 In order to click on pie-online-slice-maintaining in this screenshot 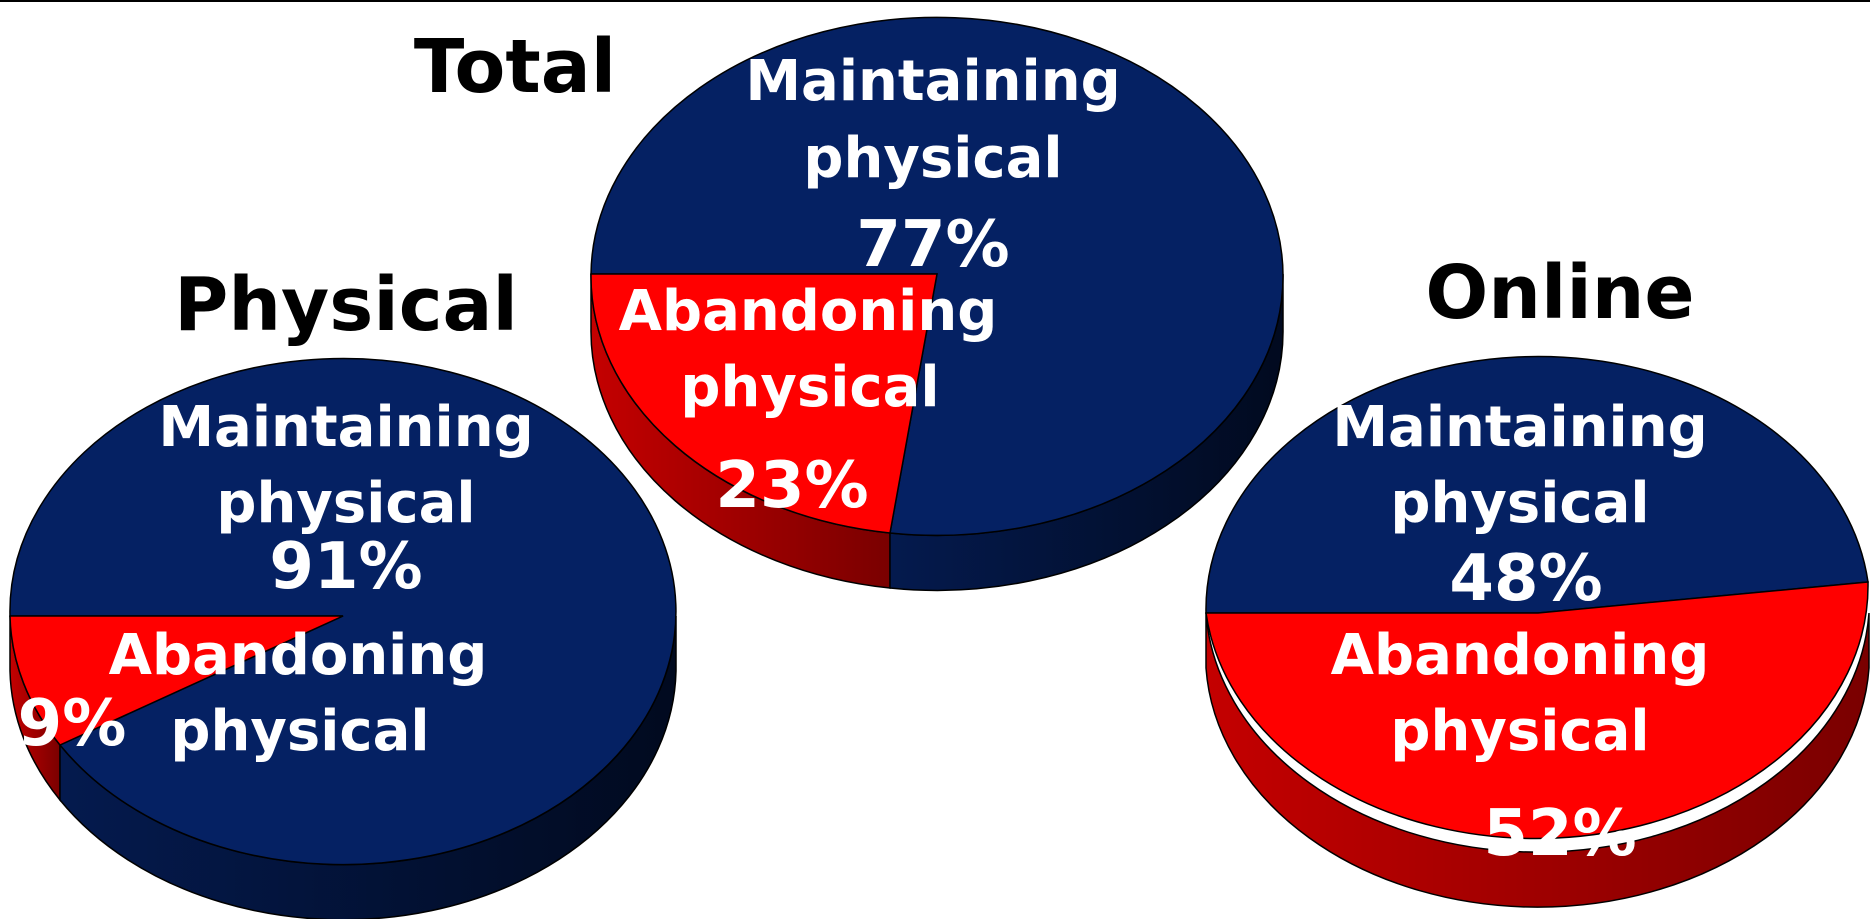, I will do `click(1537, 484)`.